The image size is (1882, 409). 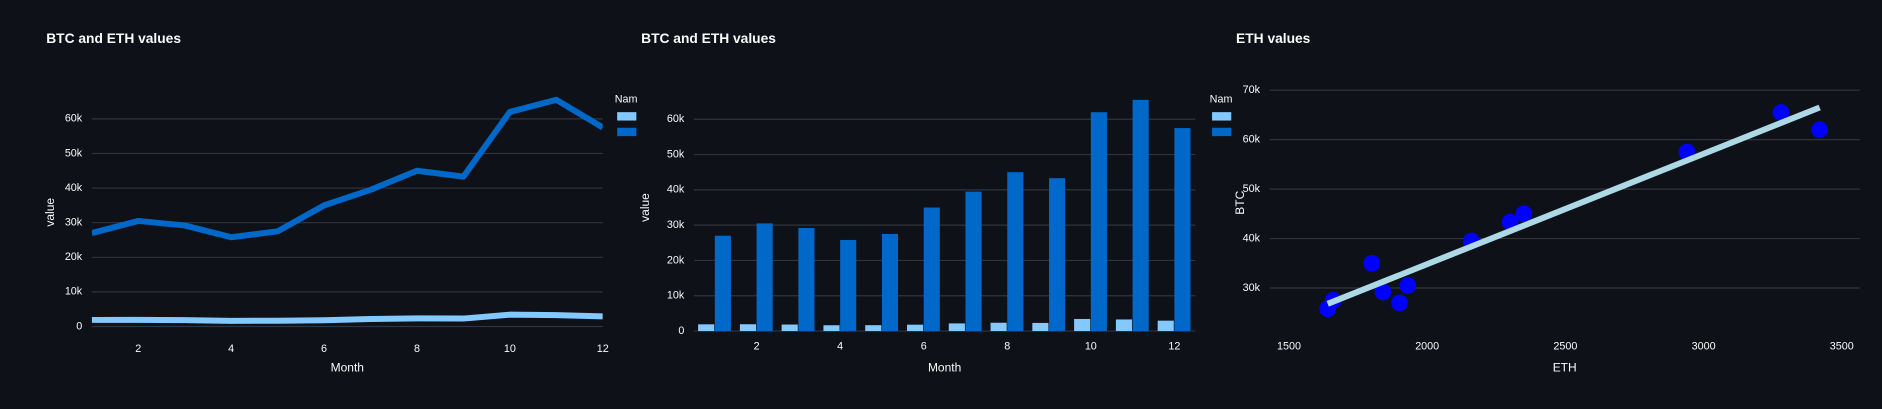 I want to click on y-axis-title: BTC, so click(x=1240, y=202).